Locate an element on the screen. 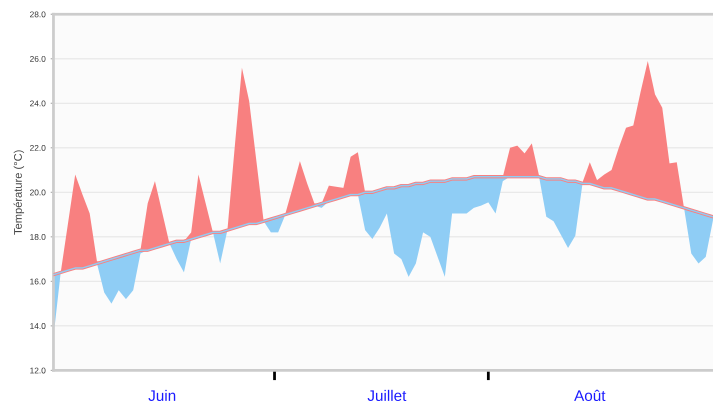 Image resolution: width=713 pixels, height=407 pixels. x-tick-label: Août is located at coordinates (590, 396).